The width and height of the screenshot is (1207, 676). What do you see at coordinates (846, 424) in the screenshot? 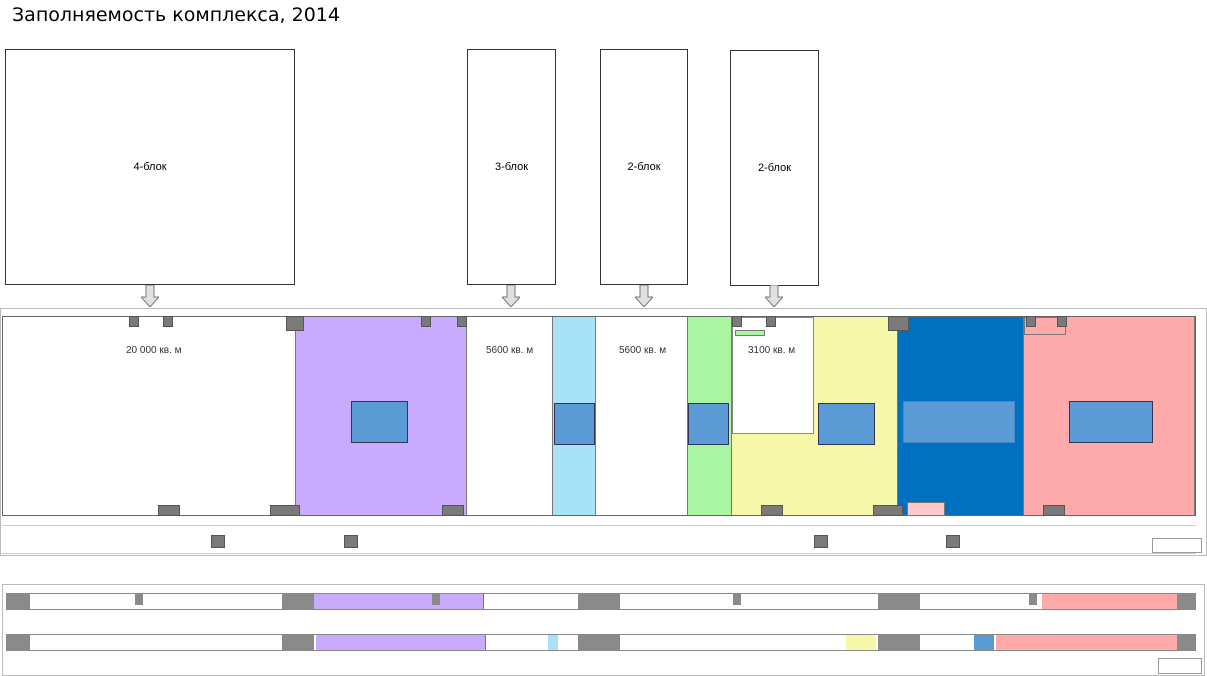
I see `inner-rack-yellow` at bounding box center [846, 424].